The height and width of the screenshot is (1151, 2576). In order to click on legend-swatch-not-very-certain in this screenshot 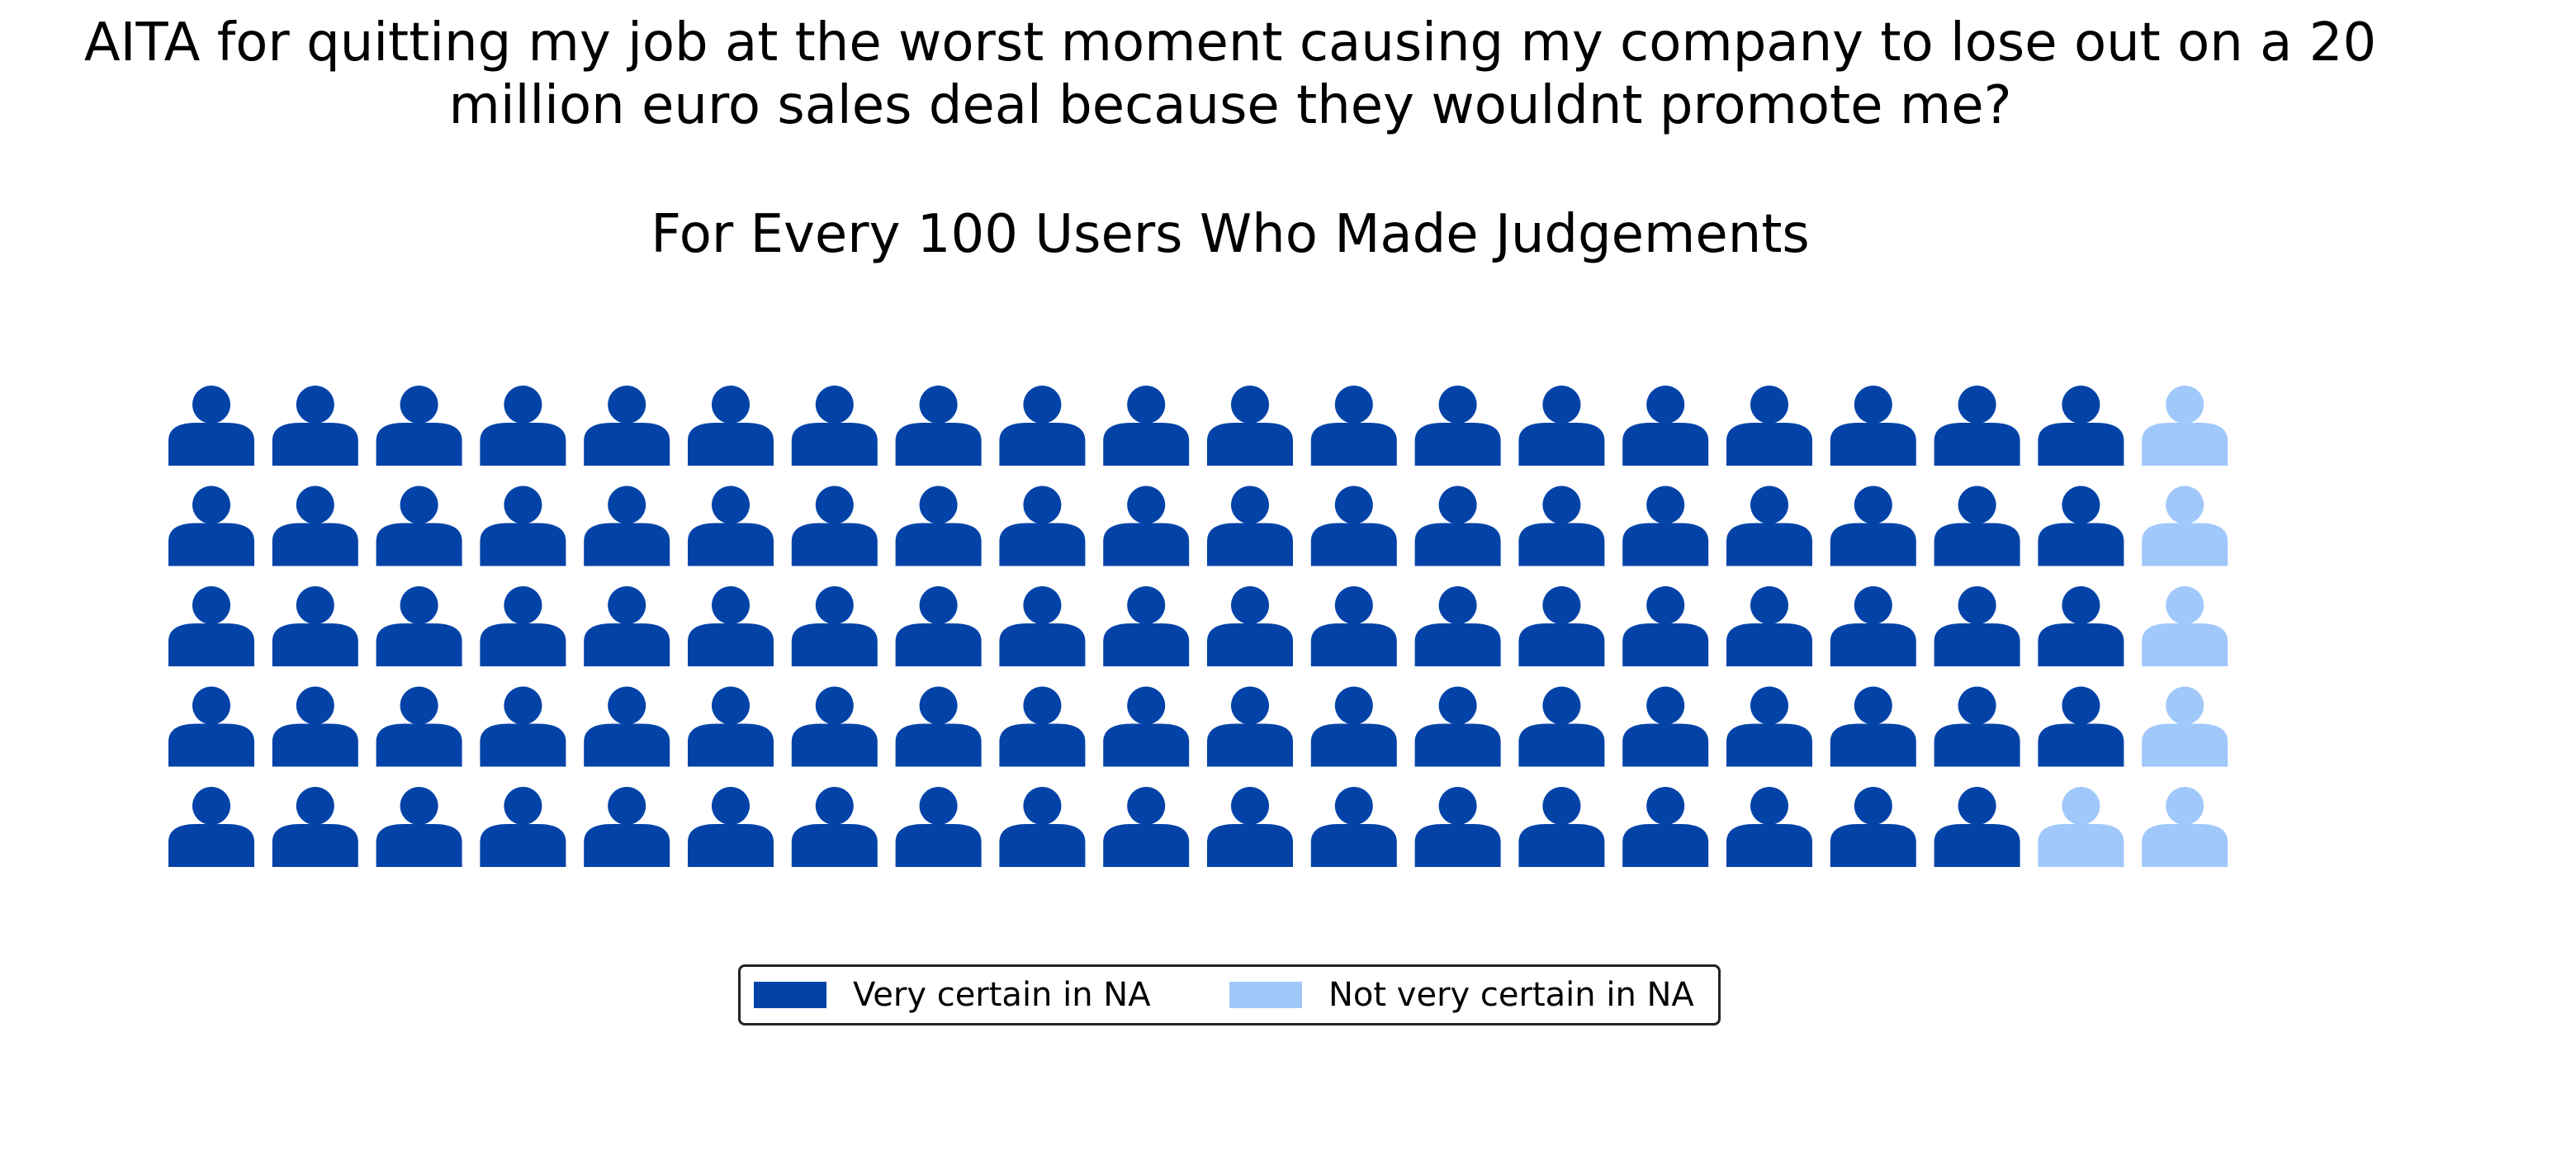, I will do `click(1265, 995)`.